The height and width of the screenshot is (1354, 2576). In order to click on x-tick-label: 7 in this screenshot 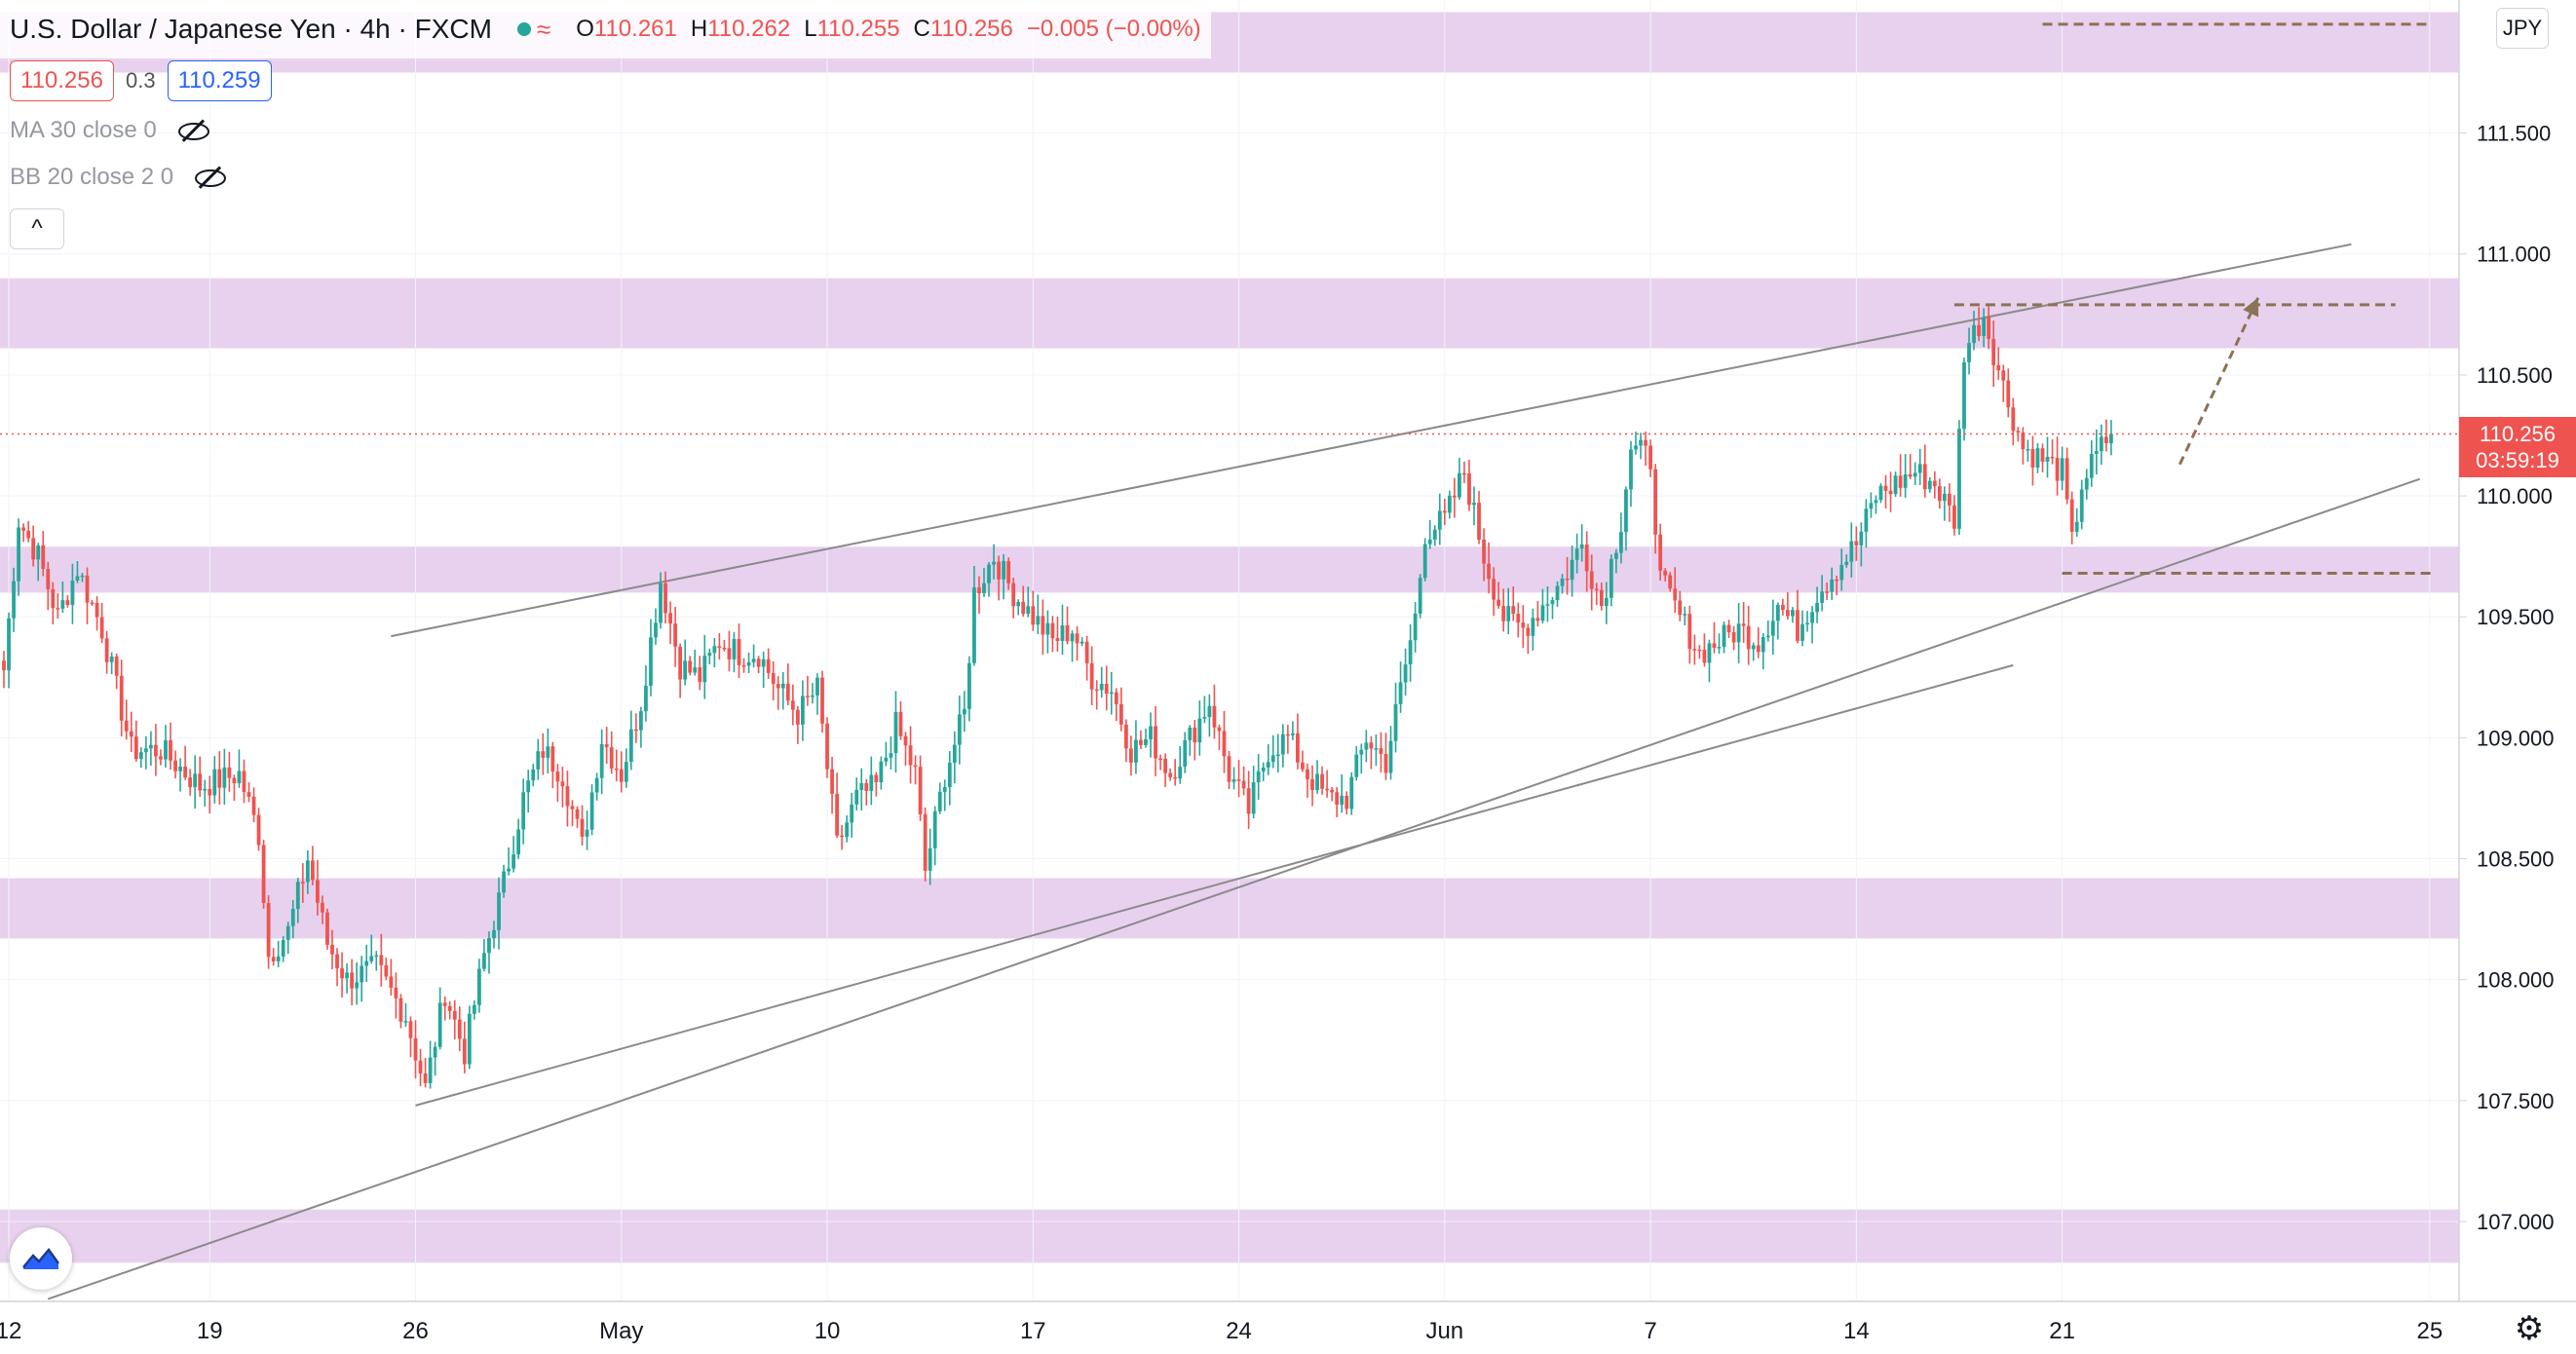, I will do `click(1650, 1331)`.